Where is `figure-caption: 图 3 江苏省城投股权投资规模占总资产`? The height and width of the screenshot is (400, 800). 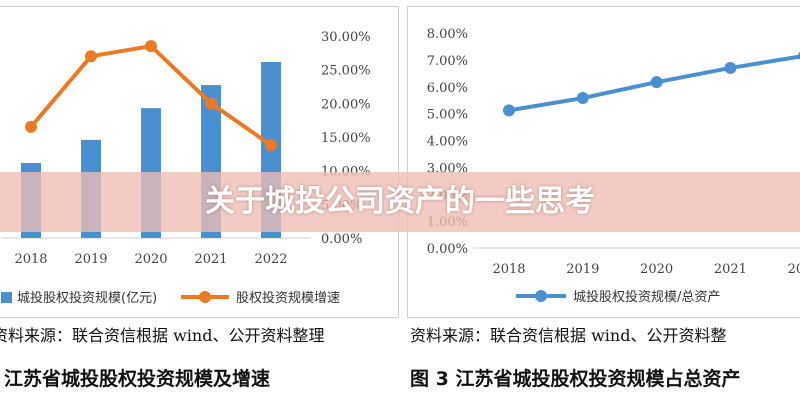
figure-caption: 图 3 江苏省城投股权投资规模占总资产 is located at coordinates (575, 379).